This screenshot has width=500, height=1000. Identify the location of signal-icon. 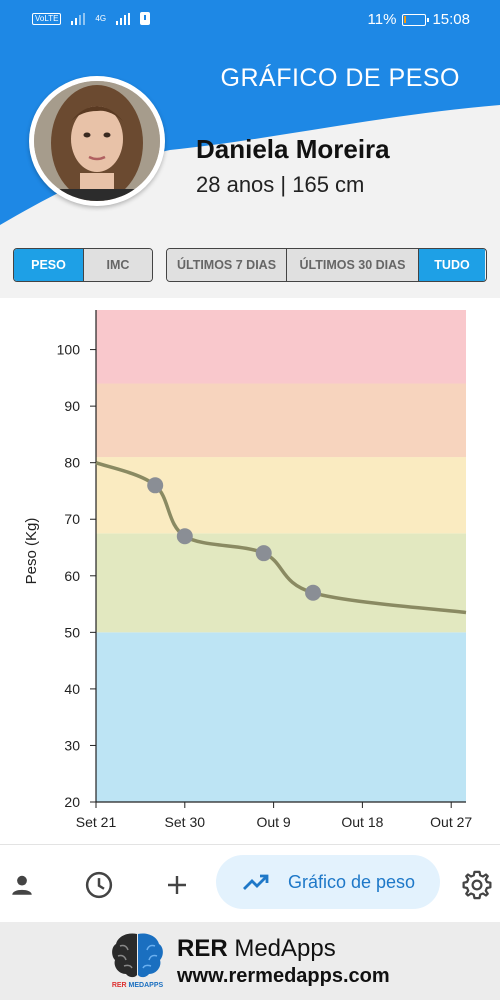
(78, 18).